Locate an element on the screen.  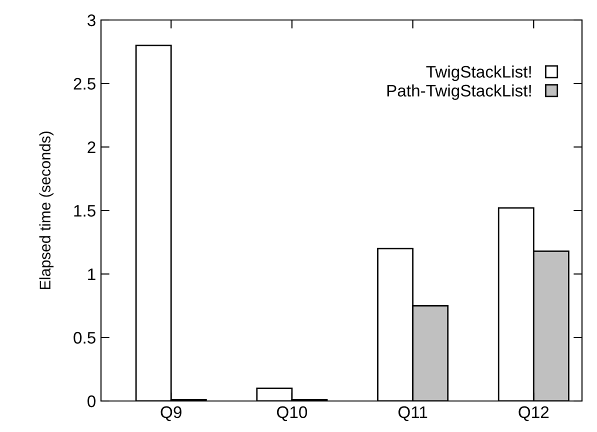
y-tick-label: 0.5 is located at coordinates (85, 338).